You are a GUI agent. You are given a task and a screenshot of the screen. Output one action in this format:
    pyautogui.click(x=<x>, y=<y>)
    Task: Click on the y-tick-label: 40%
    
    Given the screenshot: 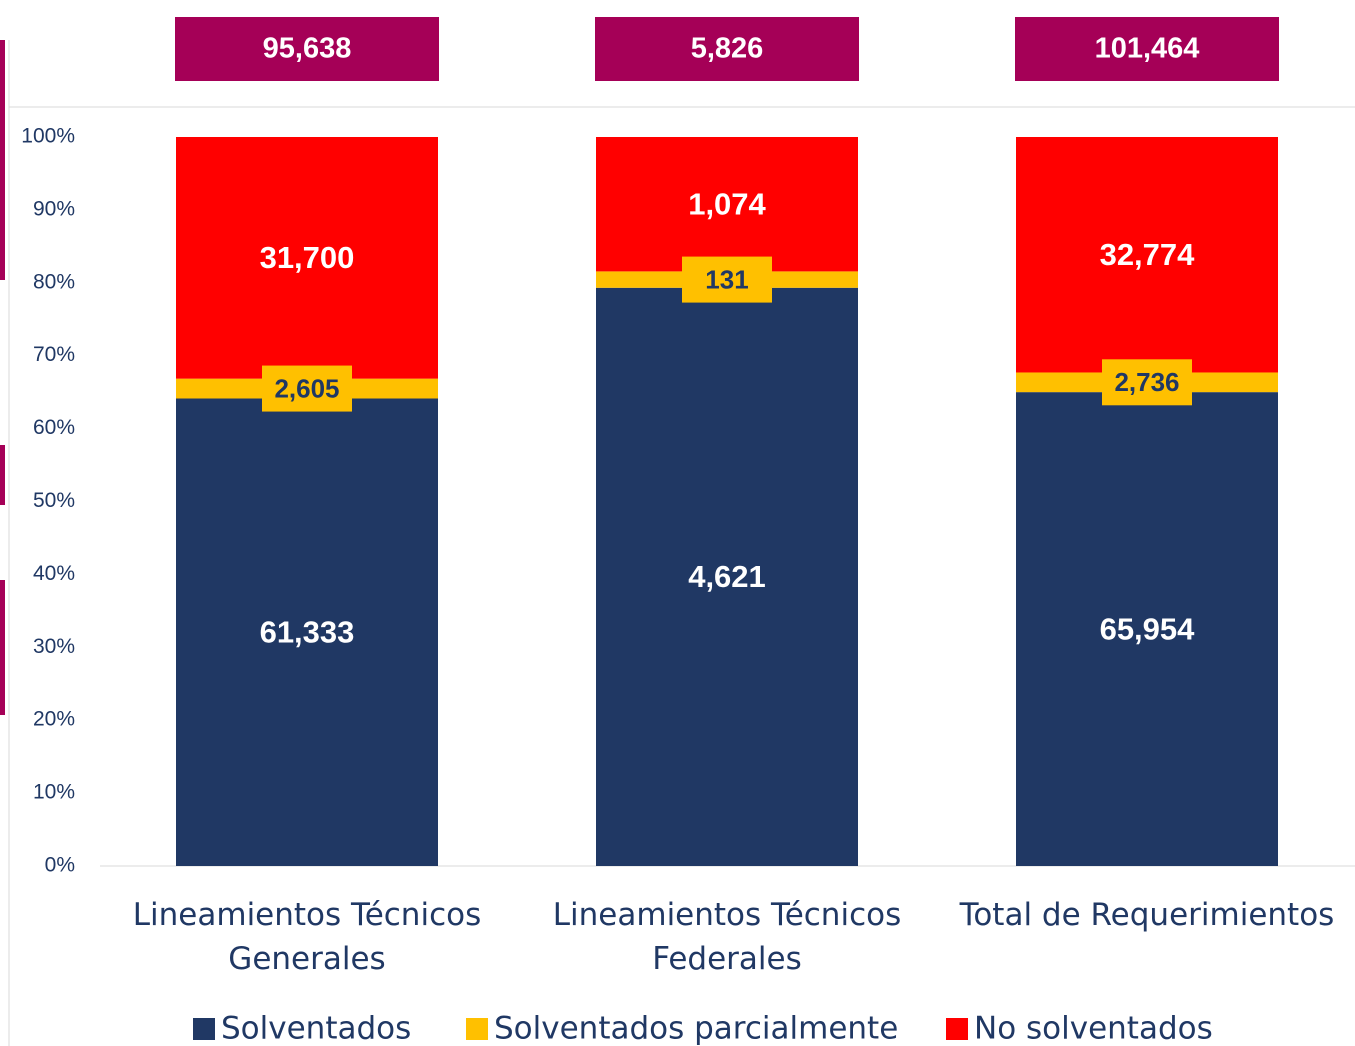 What is the action you would take?
    pyautogui.click(x=54, y=573)
    